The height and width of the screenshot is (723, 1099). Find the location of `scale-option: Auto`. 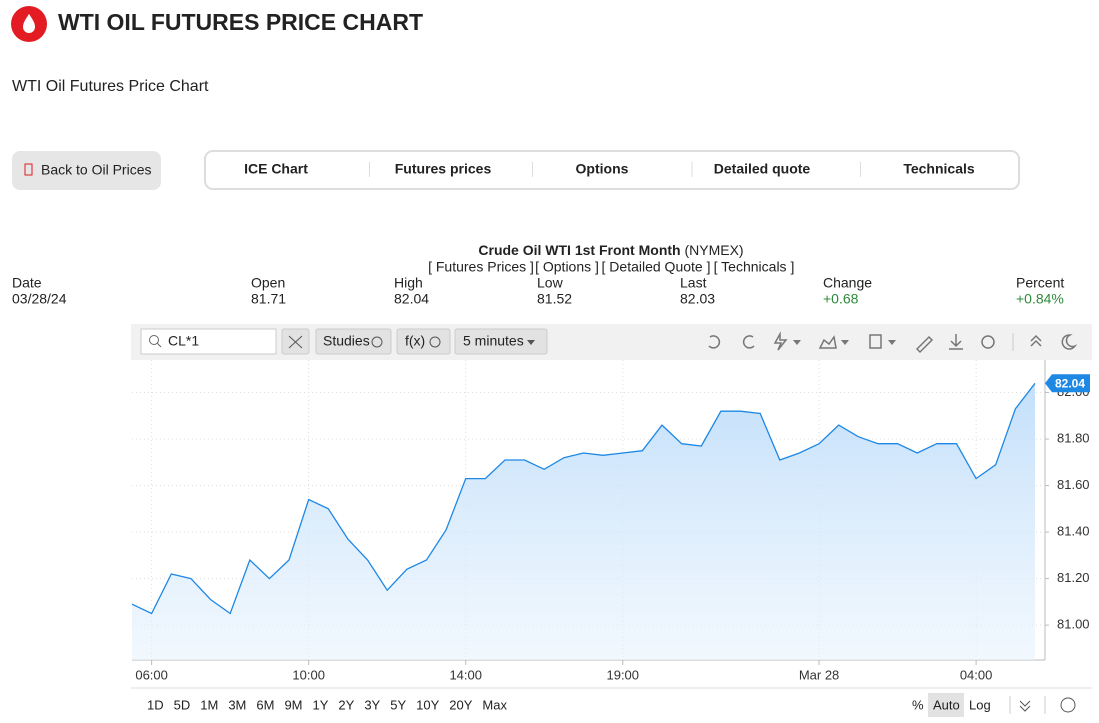

scale-option: Auto is located at coordinates (946, 704).